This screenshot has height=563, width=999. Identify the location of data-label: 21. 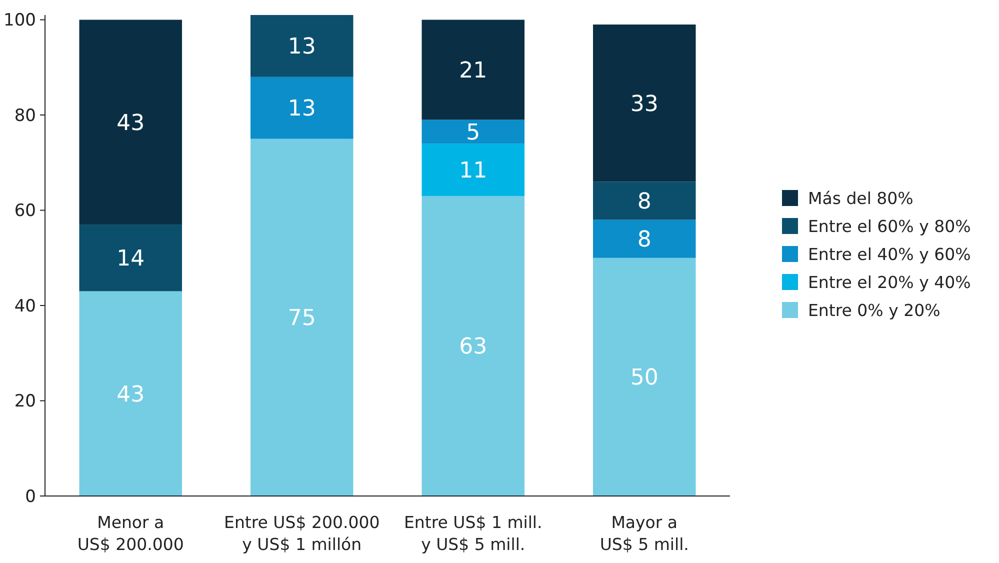
(473, 71).